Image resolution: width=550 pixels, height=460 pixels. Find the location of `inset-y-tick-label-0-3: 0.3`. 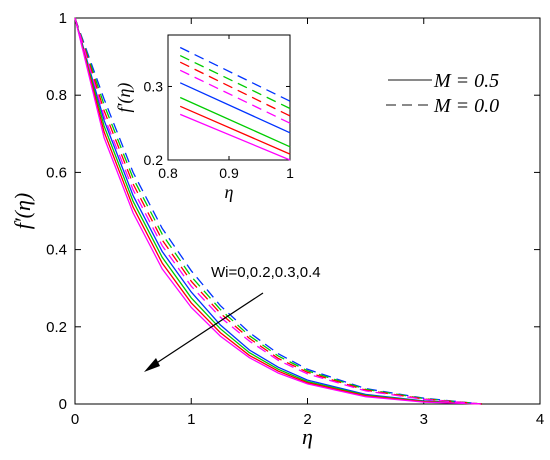

inset-y-tick-label-0-3: 0.3 is located at coordinates (154, 86).